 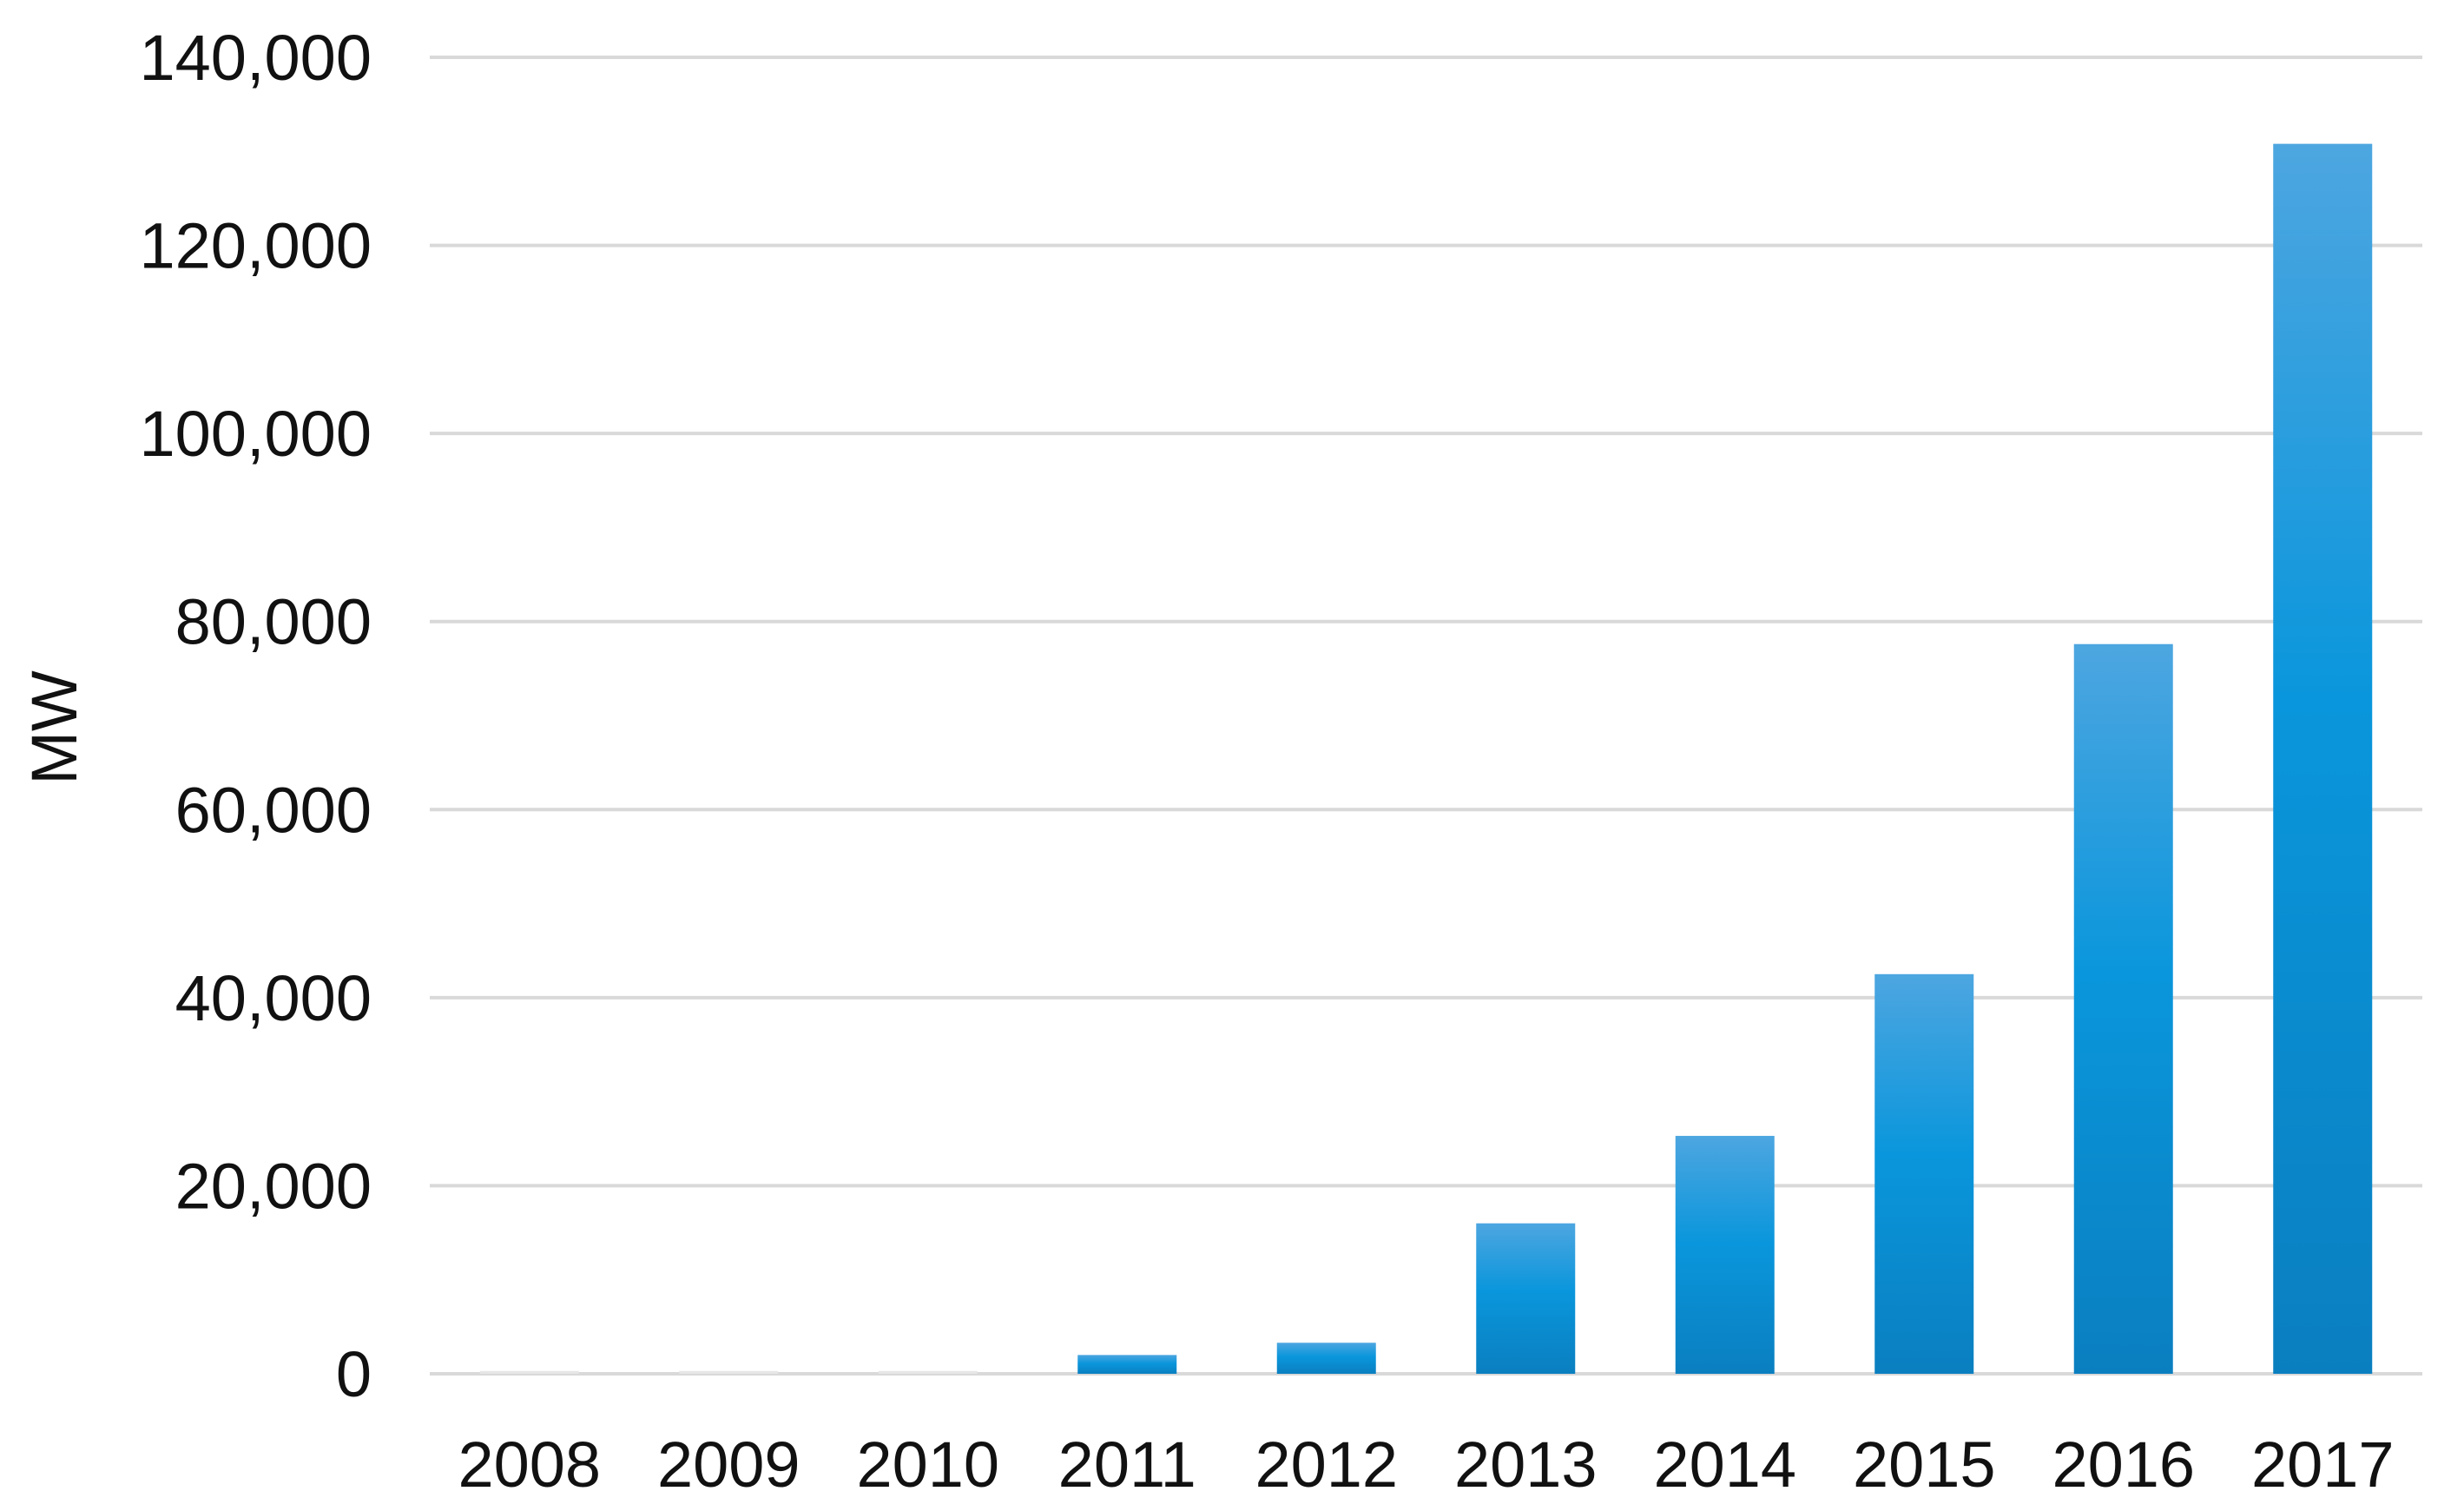 What do you see at coordinates (927, 1465) in the screenshot?
I see `x-tick-label: 2010` at bounding box center [927, 1465].